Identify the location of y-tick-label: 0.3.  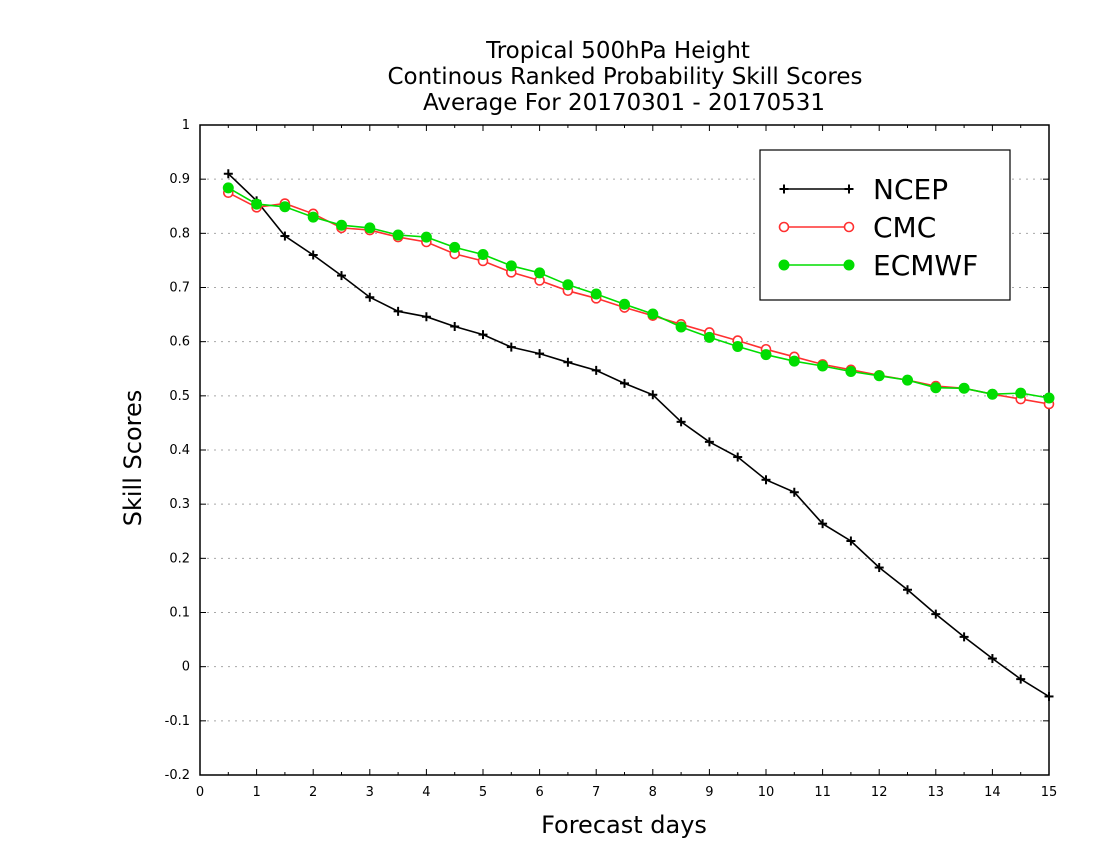
(179, 504).